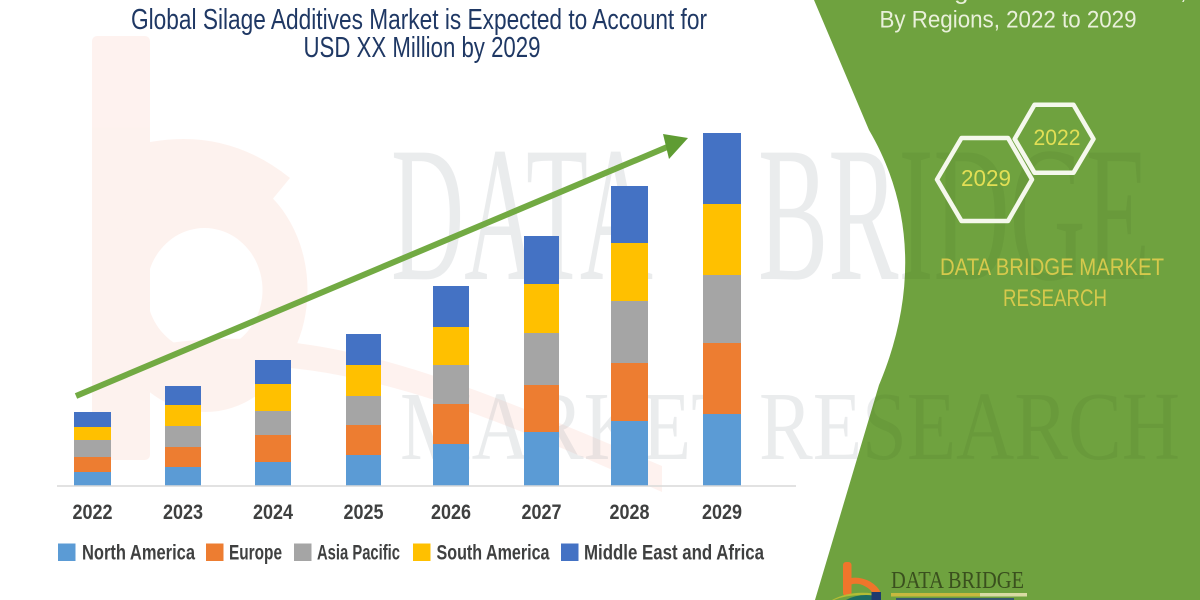 The height and width of the screenshot is (600, 1200). Describe the element at coordinates (255, 553) in the screenshot. I see `svg-text: Europe` at that location.